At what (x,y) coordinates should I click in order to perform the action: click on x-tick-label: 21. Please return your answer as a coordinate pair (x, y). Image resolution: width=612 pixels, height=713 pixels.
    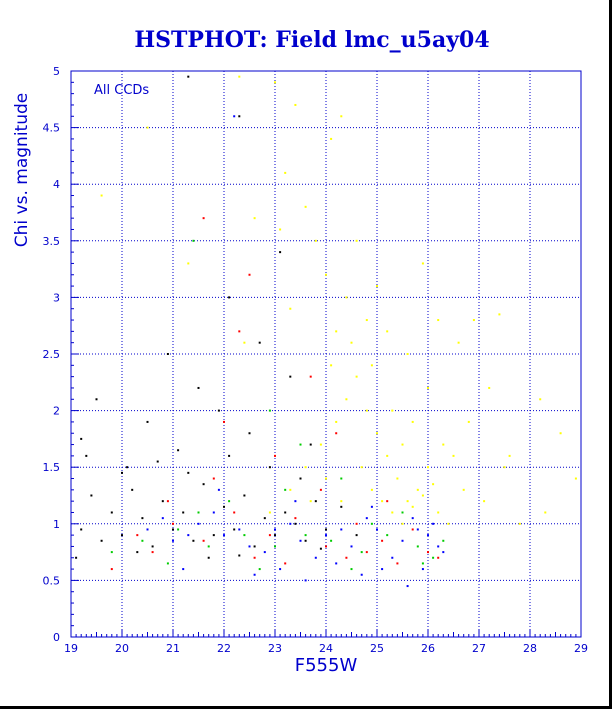
    Looking at the image, I should click on (173, 648).